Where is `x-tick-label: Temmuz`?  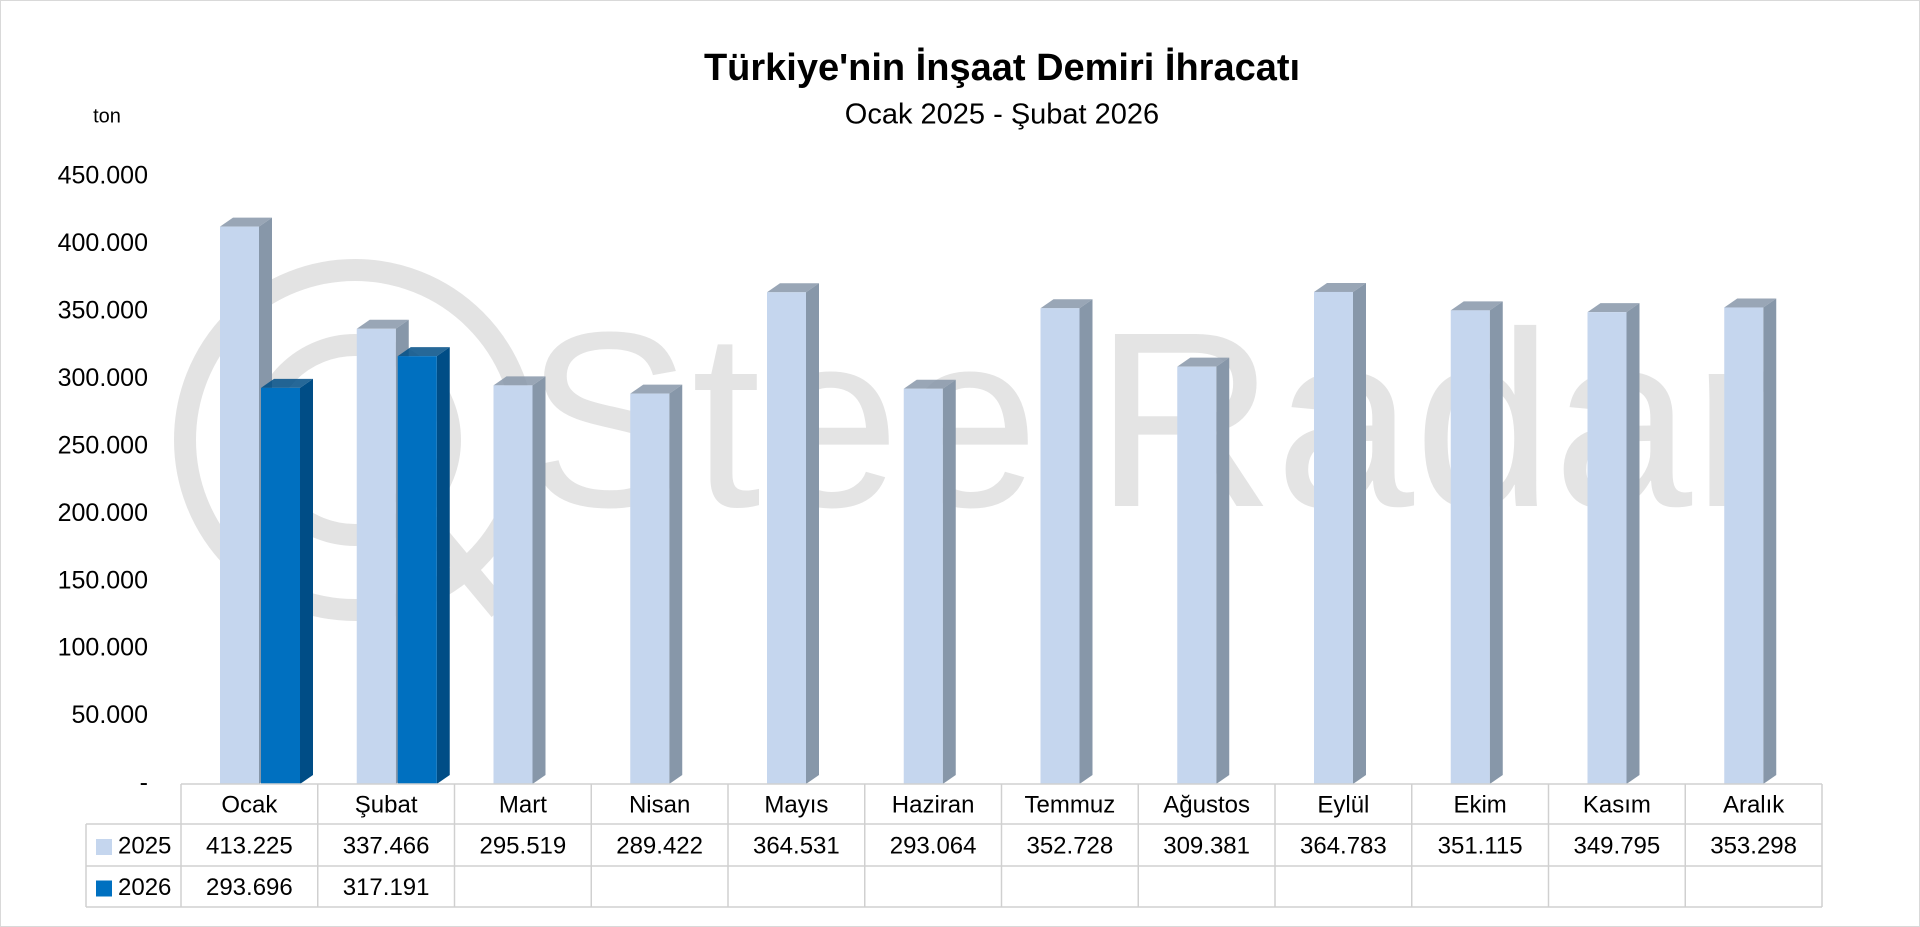
x-tick-label: Temmuz is located at coordinates (1070, 804).